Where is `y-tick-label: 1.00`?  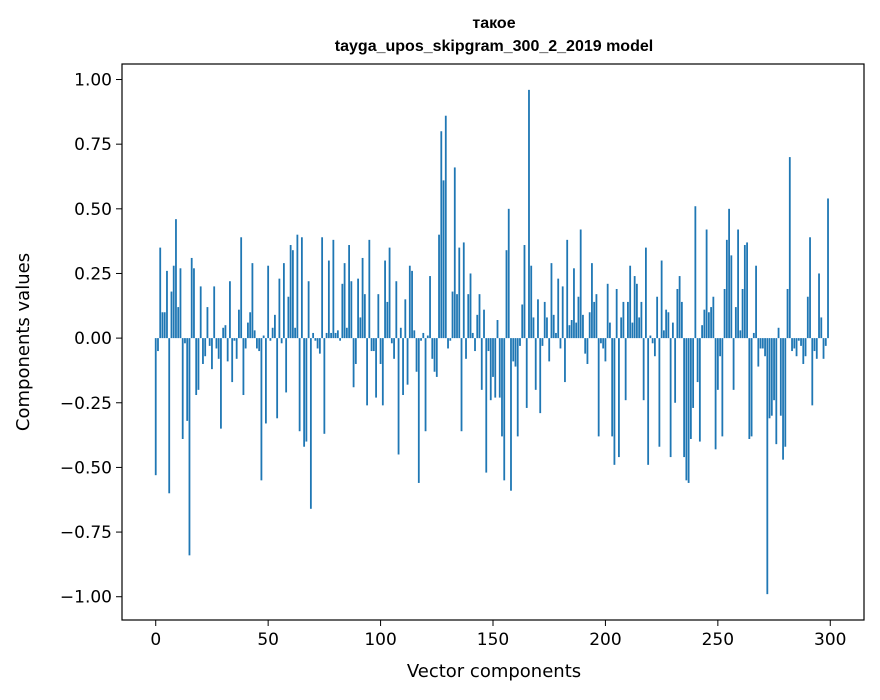
y-tick-label: 1.00 is located at coordinates (93, 81).